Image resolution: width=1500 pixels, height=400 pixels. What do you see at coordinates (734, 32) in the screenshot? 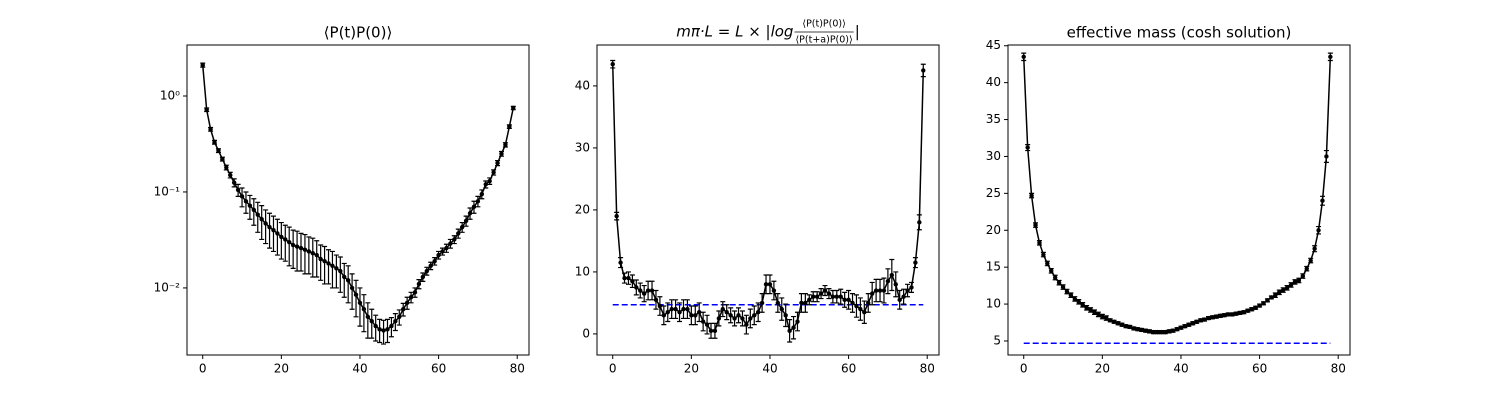
I see `title-prefix: mπ·L = L × |log` at bounding box center [734, 32].